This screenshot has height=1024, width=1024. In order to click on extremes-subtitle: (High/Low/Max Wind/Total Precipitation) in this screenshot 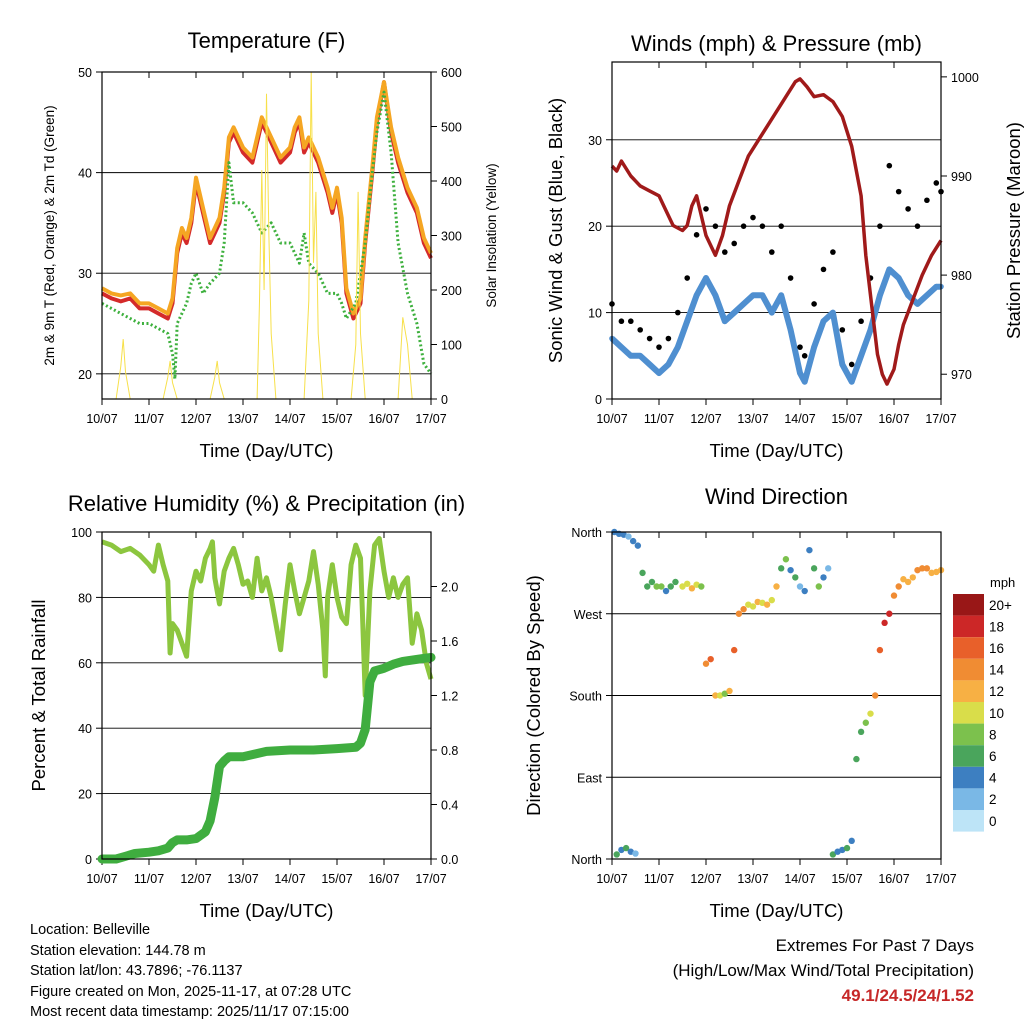, I will do `click(823, 970)`.